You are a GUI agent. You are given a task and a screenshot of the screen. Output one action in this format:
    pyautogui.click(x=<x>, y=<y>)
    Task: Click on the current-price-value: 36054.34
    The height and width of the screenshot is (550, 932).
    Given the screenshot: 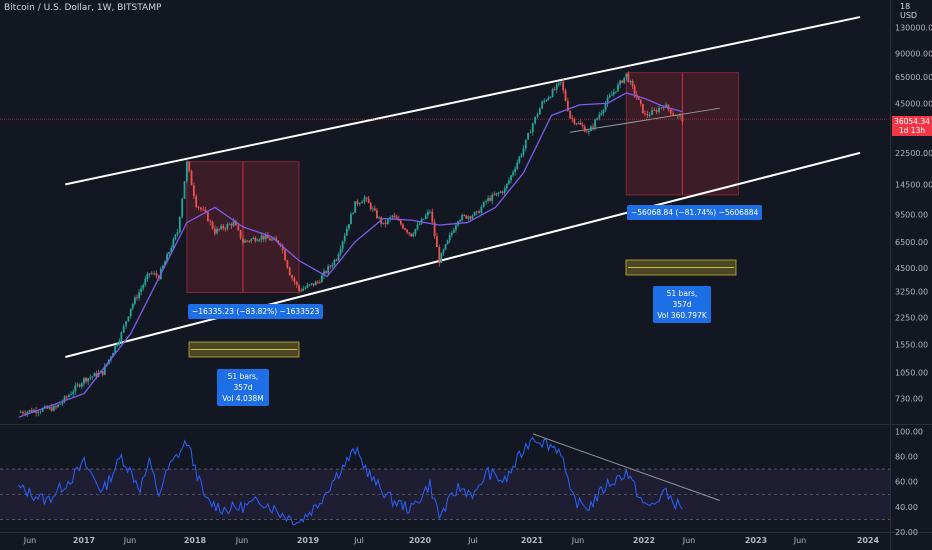 What is the action you would take?
    pyautogui.click(x=912, y=121)
    